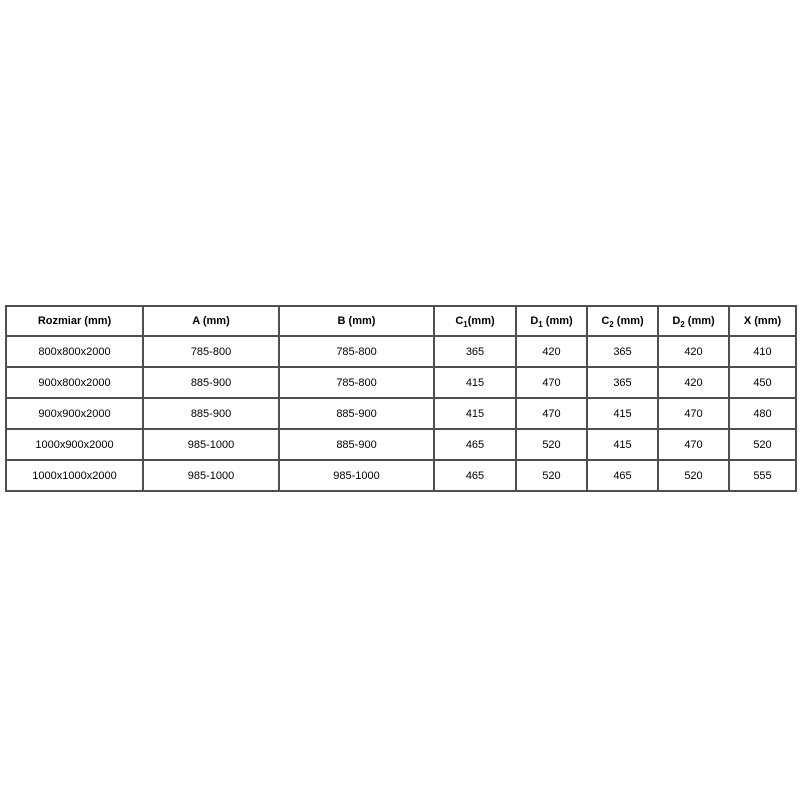  I want to click on table-cell: 1000x1000x2000, so click(74, 475).